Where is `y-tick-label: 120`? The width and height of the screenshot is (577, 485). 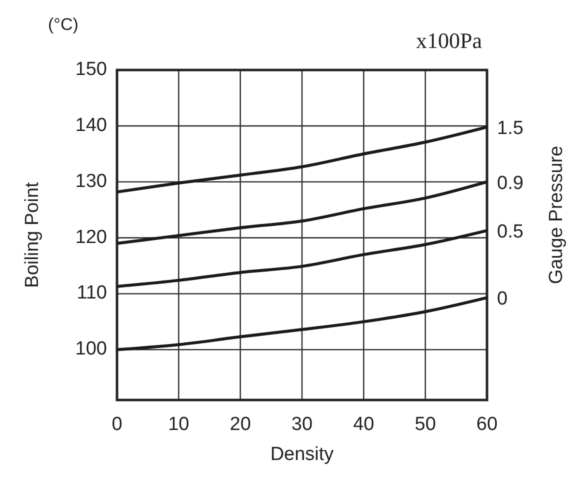 y-tick-label: 120 is located at coordinates (91, 237).